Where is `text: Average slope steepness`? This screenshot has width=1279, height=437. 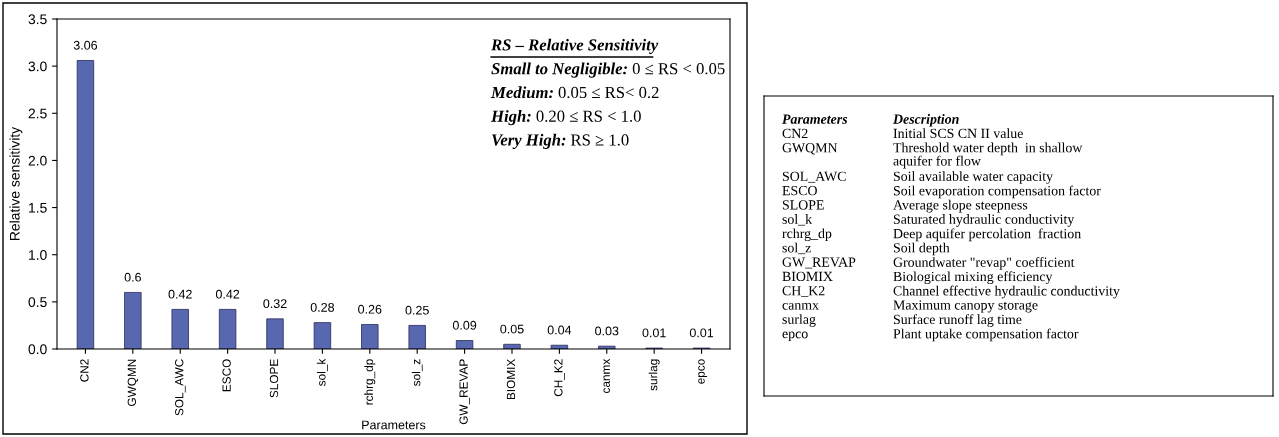 text: Average slope steepness is located at coordinates (960, 206).